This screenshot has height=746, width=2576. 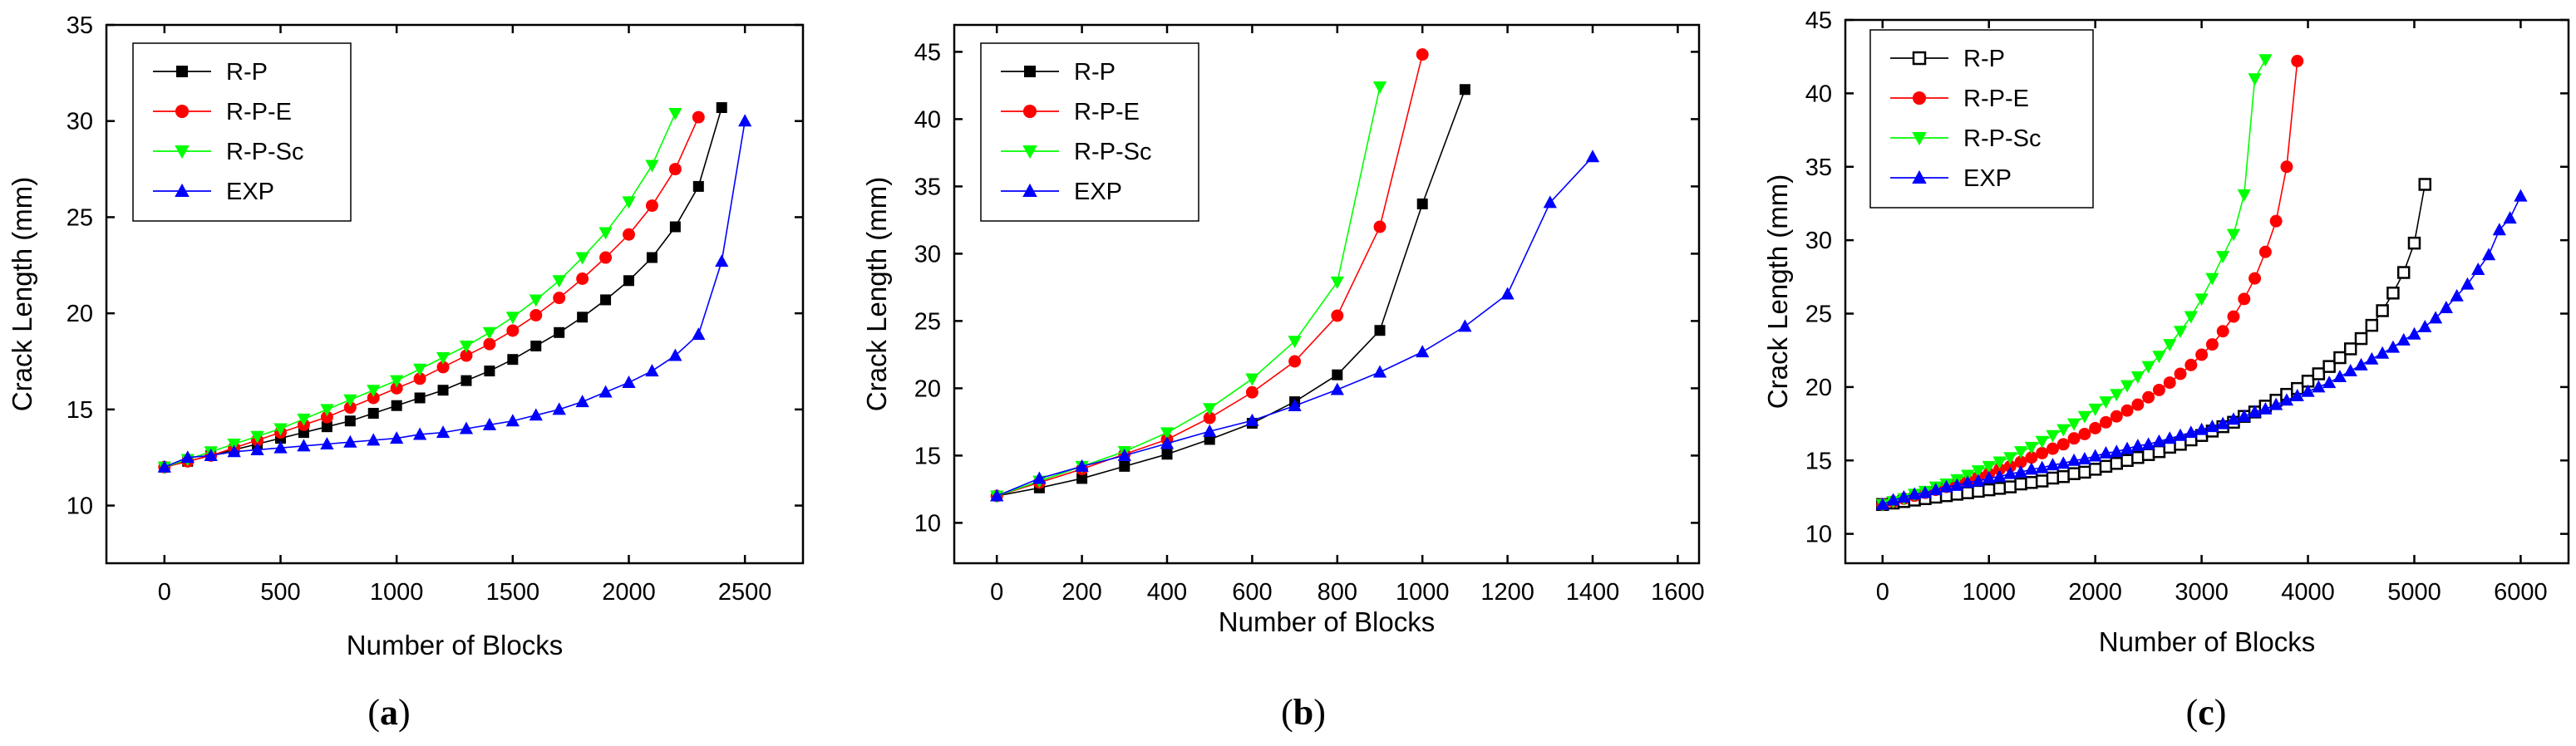 I want to click on legend: R-P R-P-E R-P-Sc EXP, so click(x=1089, y=132).